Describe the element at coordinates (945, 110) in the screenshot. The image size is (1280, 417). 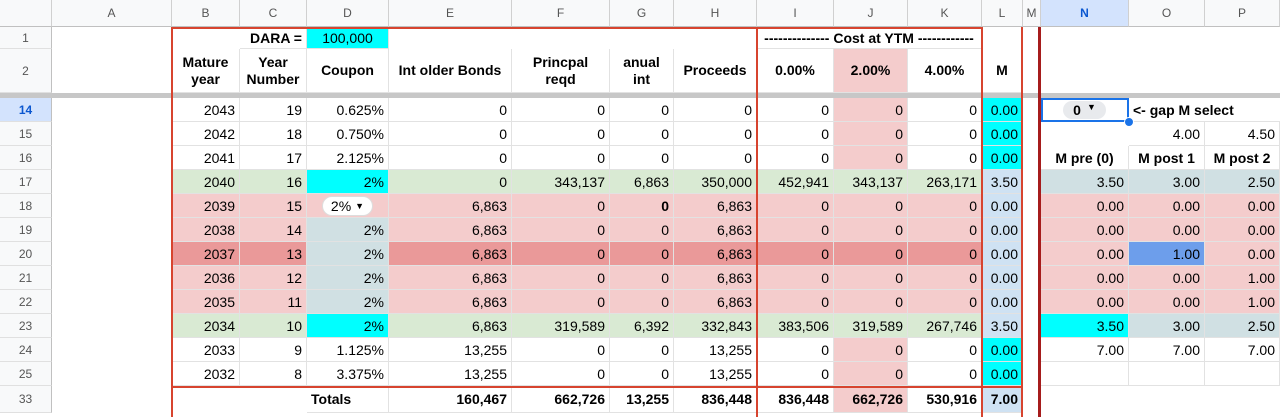
I see `cell-k14: 0` at that location.